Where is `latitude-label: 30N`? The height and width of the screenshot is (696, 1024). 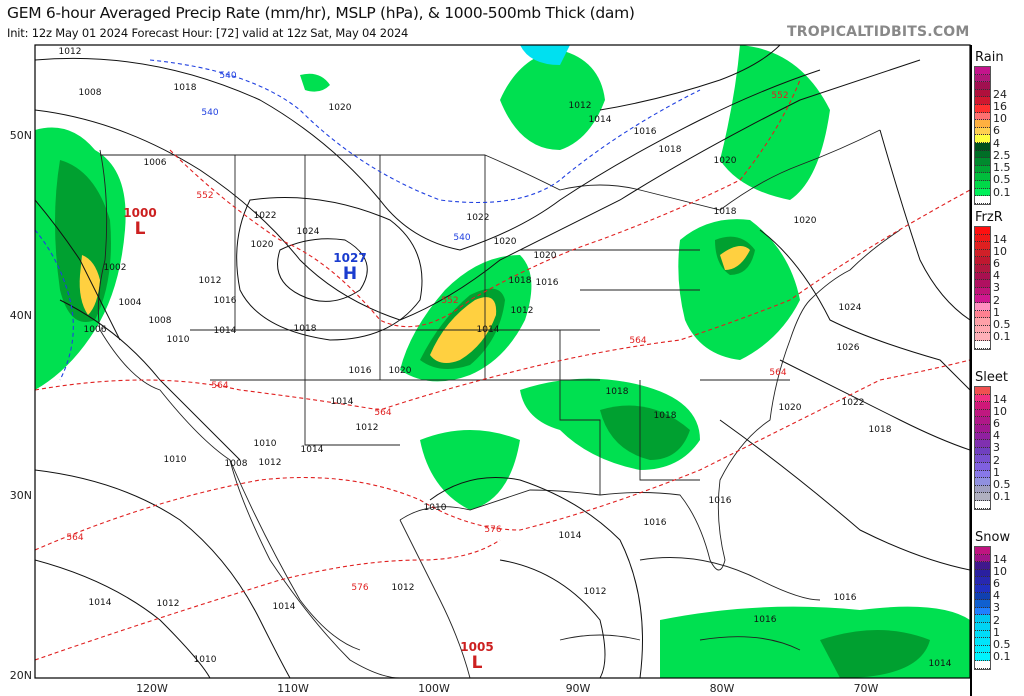
latitude-label: 30N is located at coordinates (21, 495).